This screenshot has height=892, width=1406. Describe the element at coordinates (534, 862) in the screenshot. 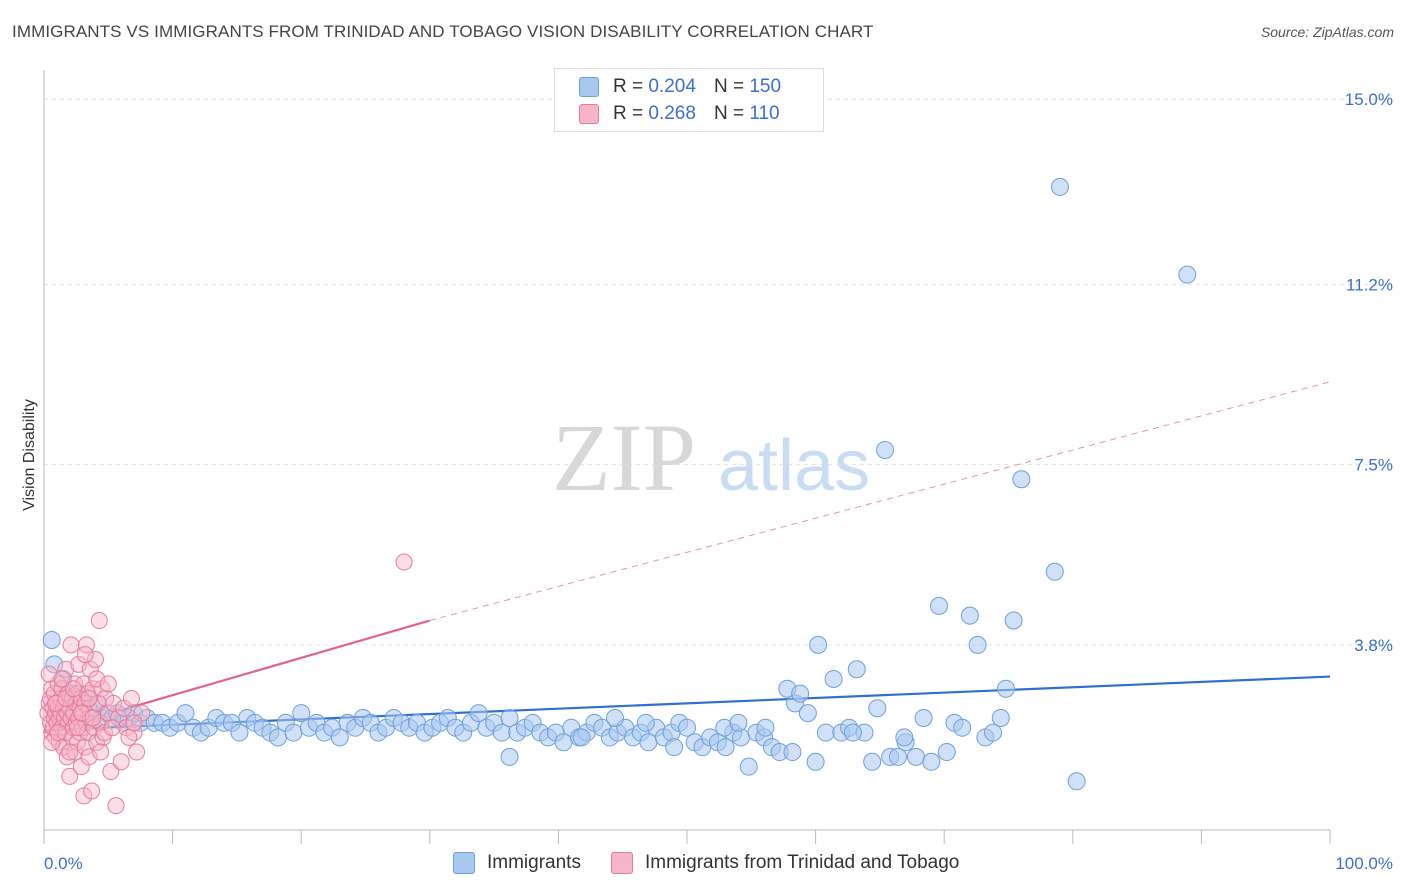

I see `legend-label-immigrants: Immigrants` at that location.